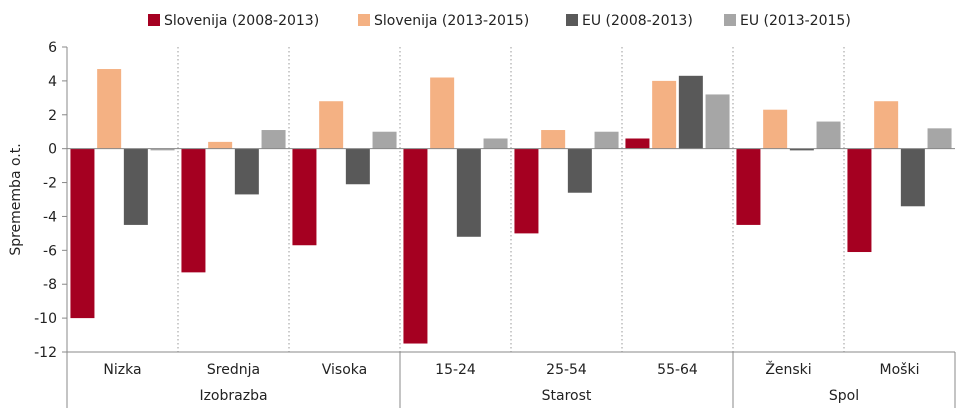 The image size is (960, 410). What do you see at coordinates (45, 353) in the screenshot?
I see `y-tick-label: -12` at bounding box center [45, 353].